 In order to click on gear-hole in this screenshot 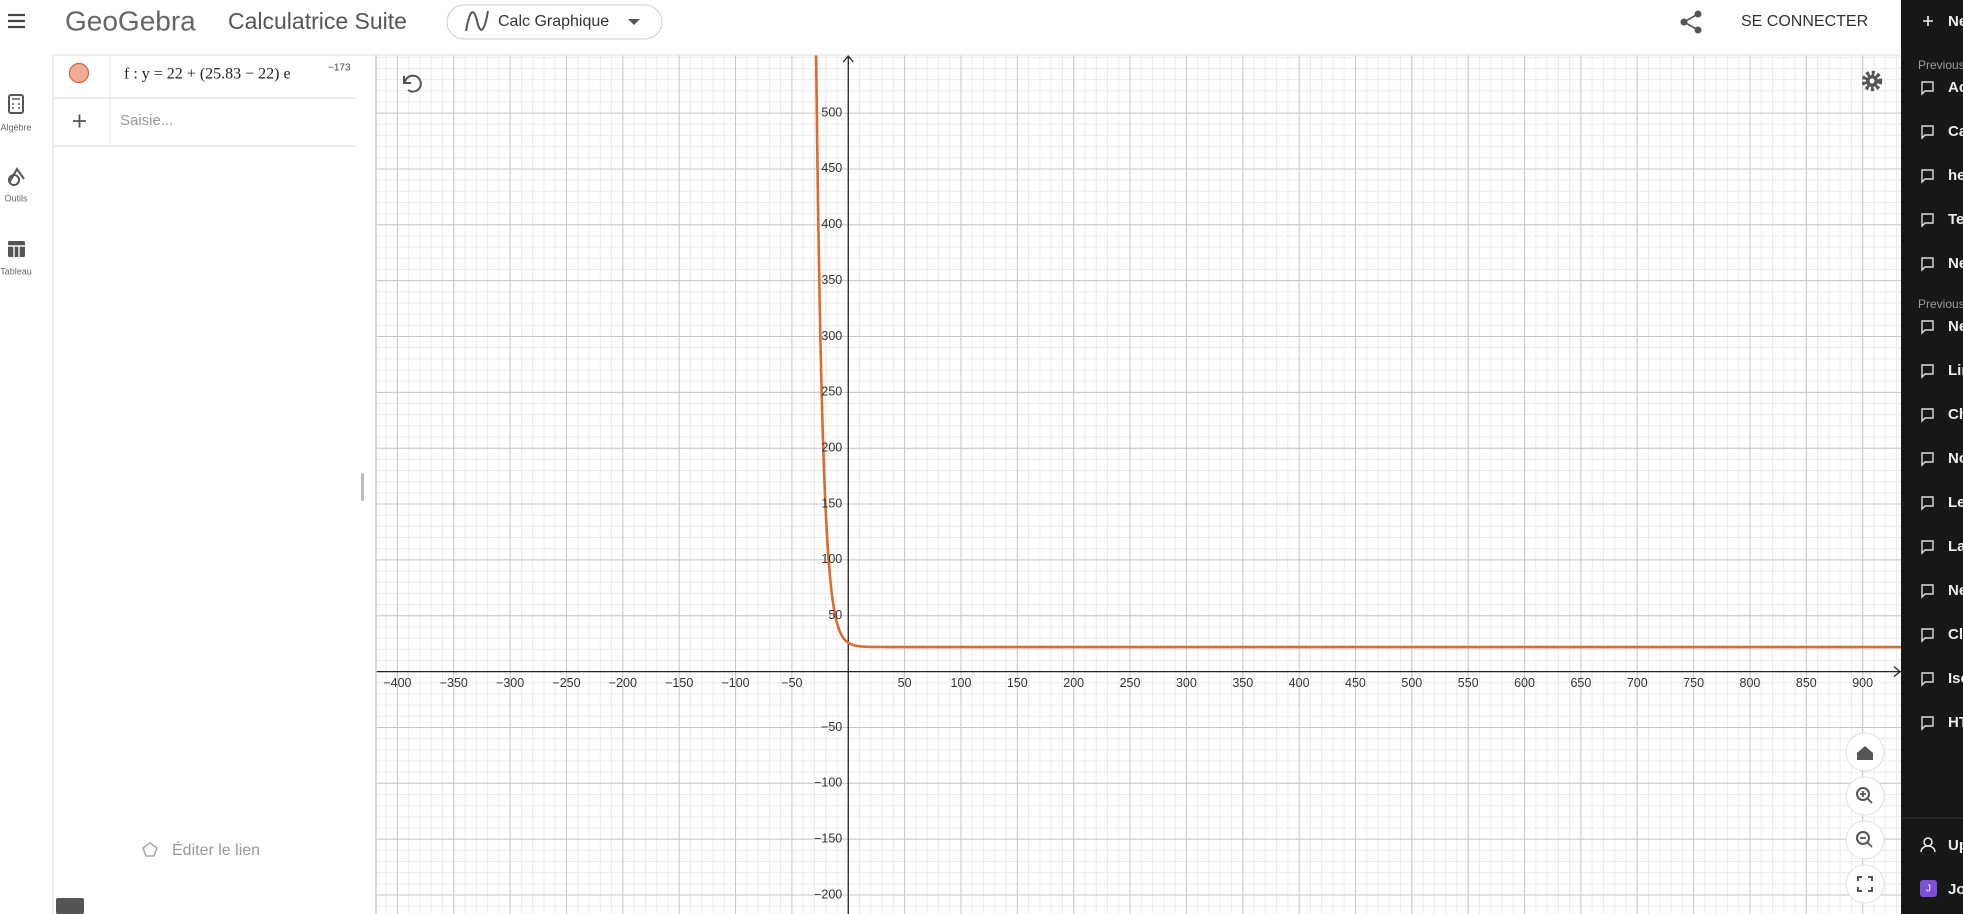, I will do `click(1872, 81)`.